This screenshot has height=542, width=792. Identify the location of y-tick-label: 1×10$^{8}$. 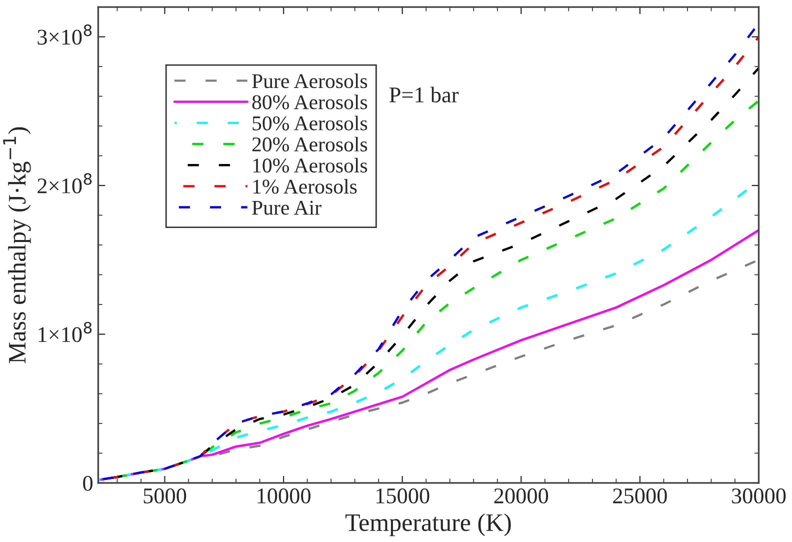
(65, 332).